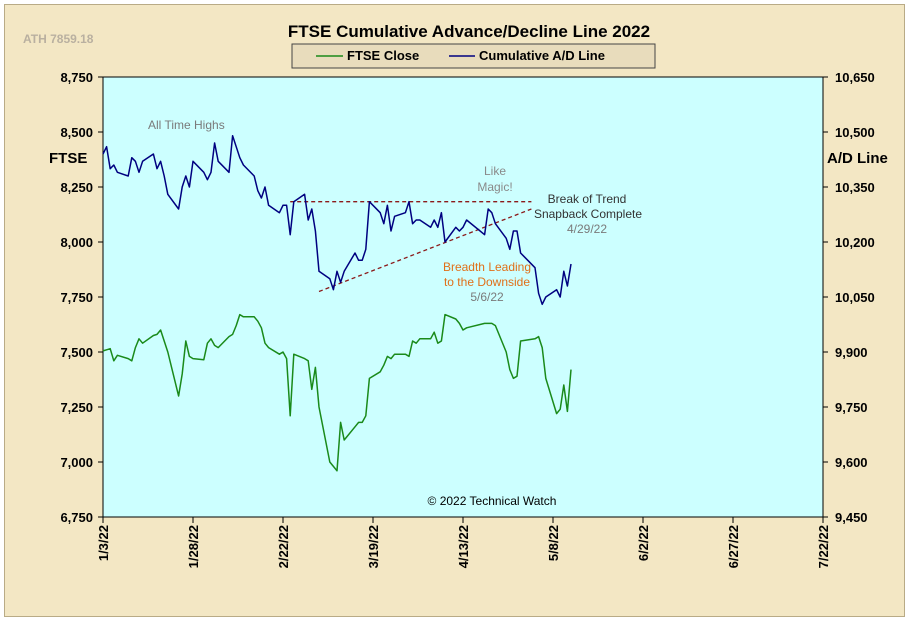  What do you see at coordinates (103, 543) in the screenshot?
I see `x-tick-label: 1/3/22` at bounding box center [103, 543].